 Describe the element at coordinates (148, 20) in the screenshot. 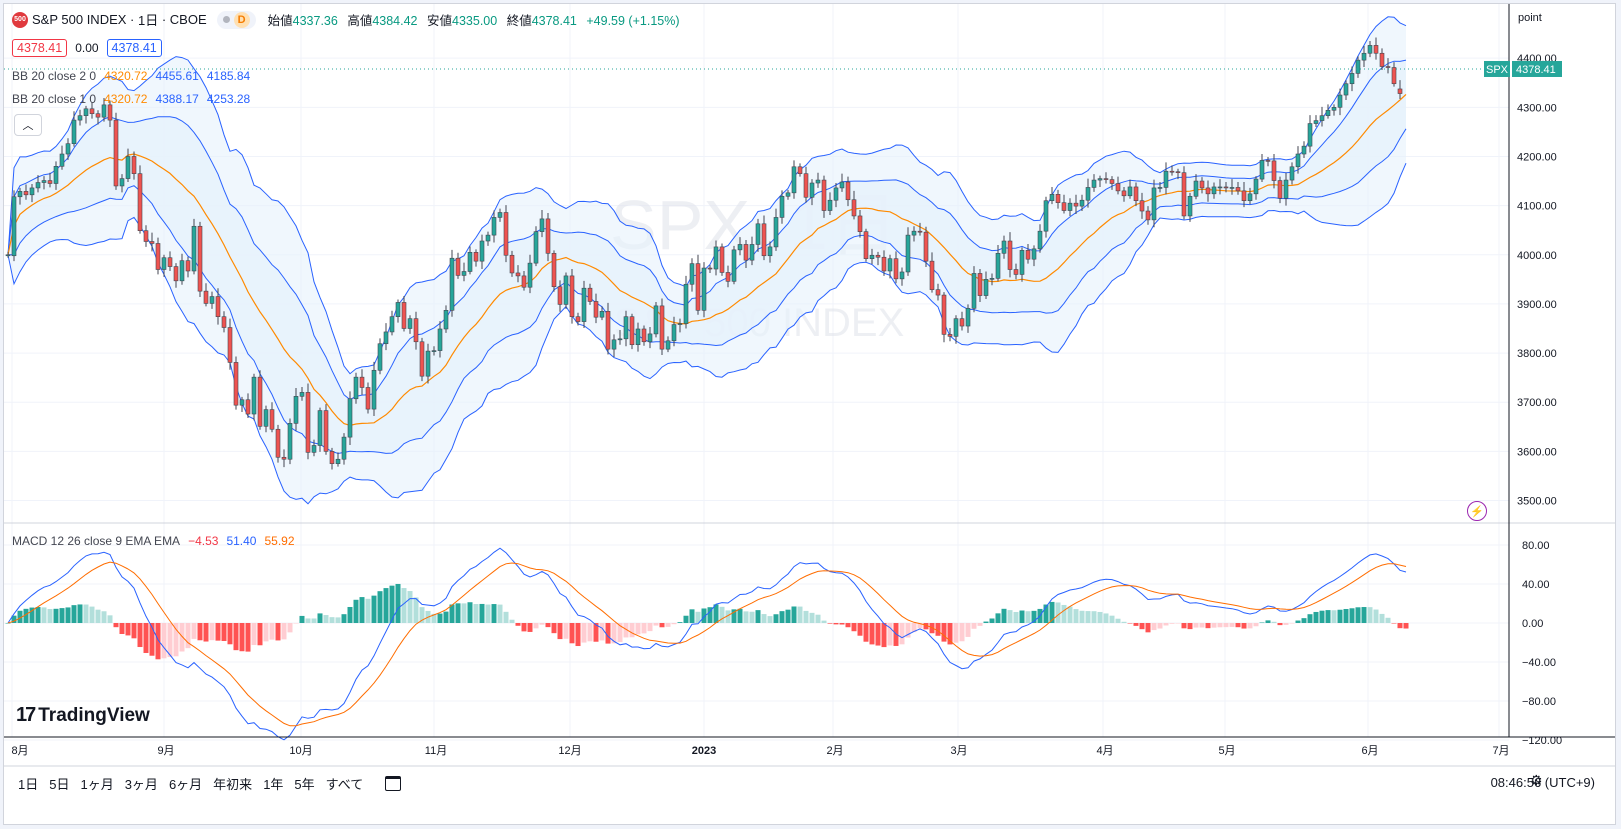

I see `interval-label: 1日` at that location.